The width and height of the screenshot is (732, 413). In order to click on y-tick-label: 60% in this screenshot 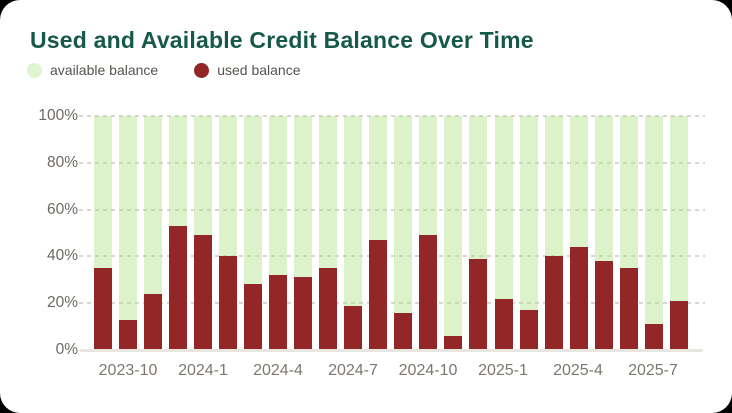, I will do `click(62, 209)`.